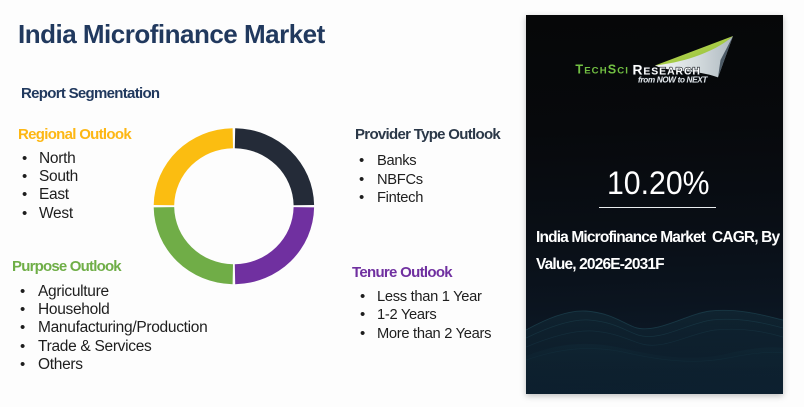  Describe the element at coordinates (673, 79) in the screenshot. I see `svg-text: from NOW to NEXT` at that location.